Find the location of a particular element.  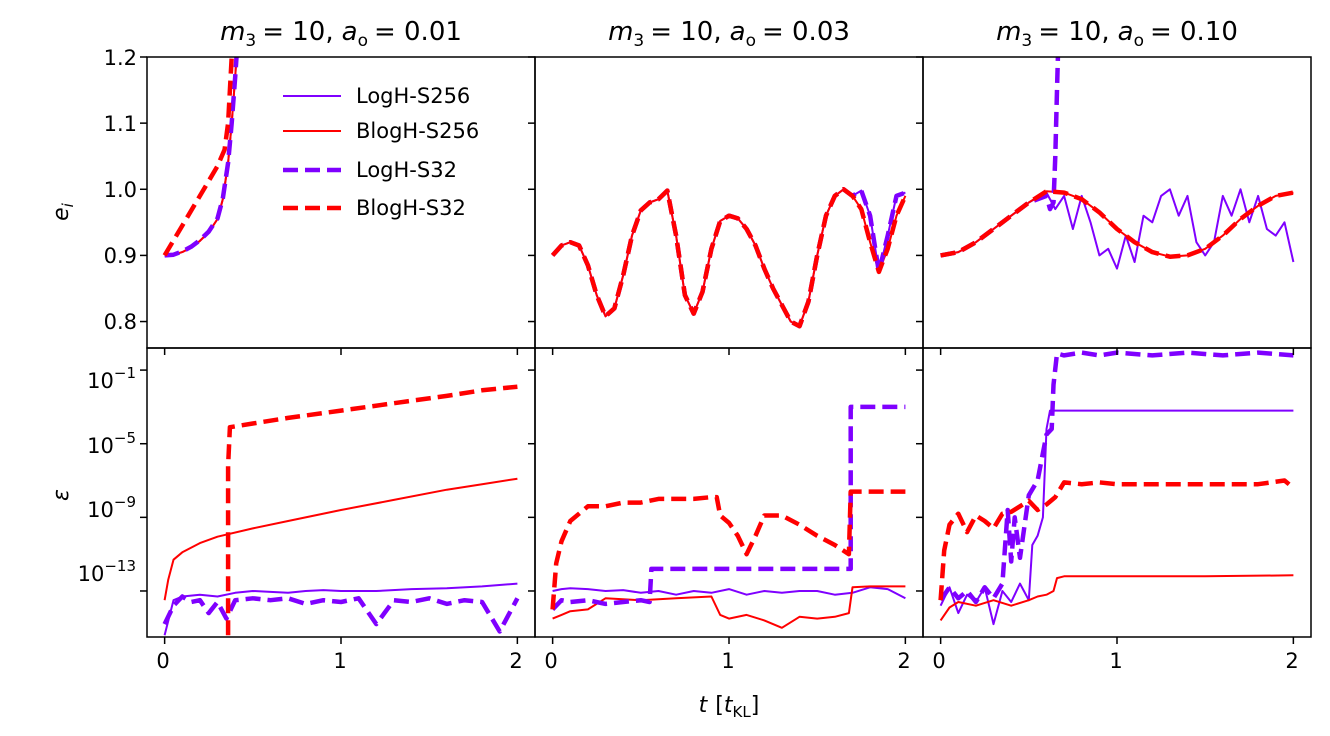

frame-bottom-right is located at coordinates (1117, 492).